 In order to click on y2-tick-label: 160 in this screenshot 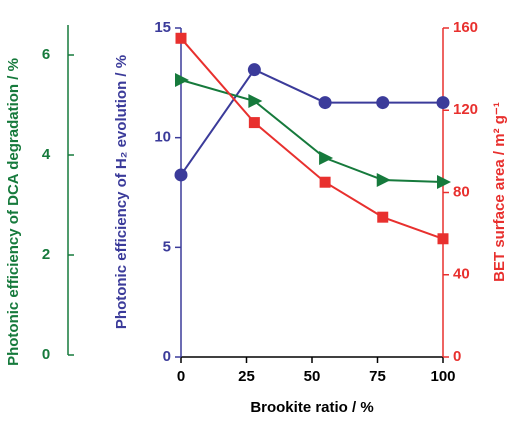, I will do `click(465, 27)`.